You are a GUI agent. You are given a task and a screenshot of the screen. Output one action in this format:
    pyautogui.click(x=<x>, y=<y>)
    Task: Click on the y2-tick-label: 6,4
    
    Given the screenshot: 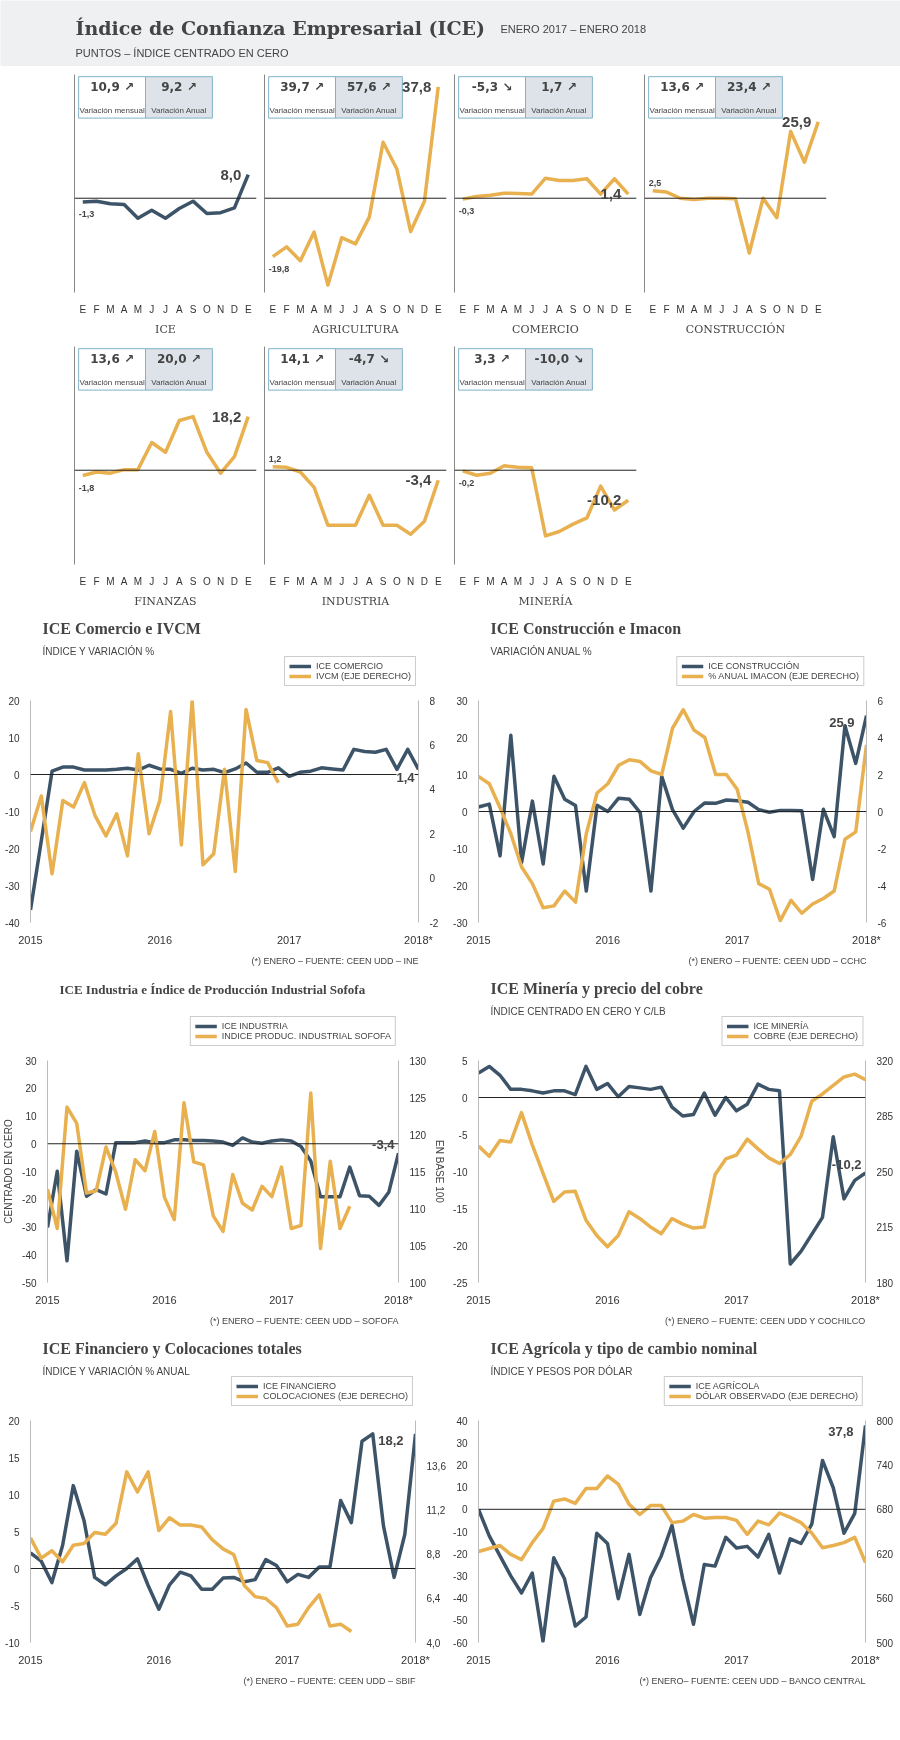 What is the action you would take?
    pyautogui.click(x=433, y=1599)
    